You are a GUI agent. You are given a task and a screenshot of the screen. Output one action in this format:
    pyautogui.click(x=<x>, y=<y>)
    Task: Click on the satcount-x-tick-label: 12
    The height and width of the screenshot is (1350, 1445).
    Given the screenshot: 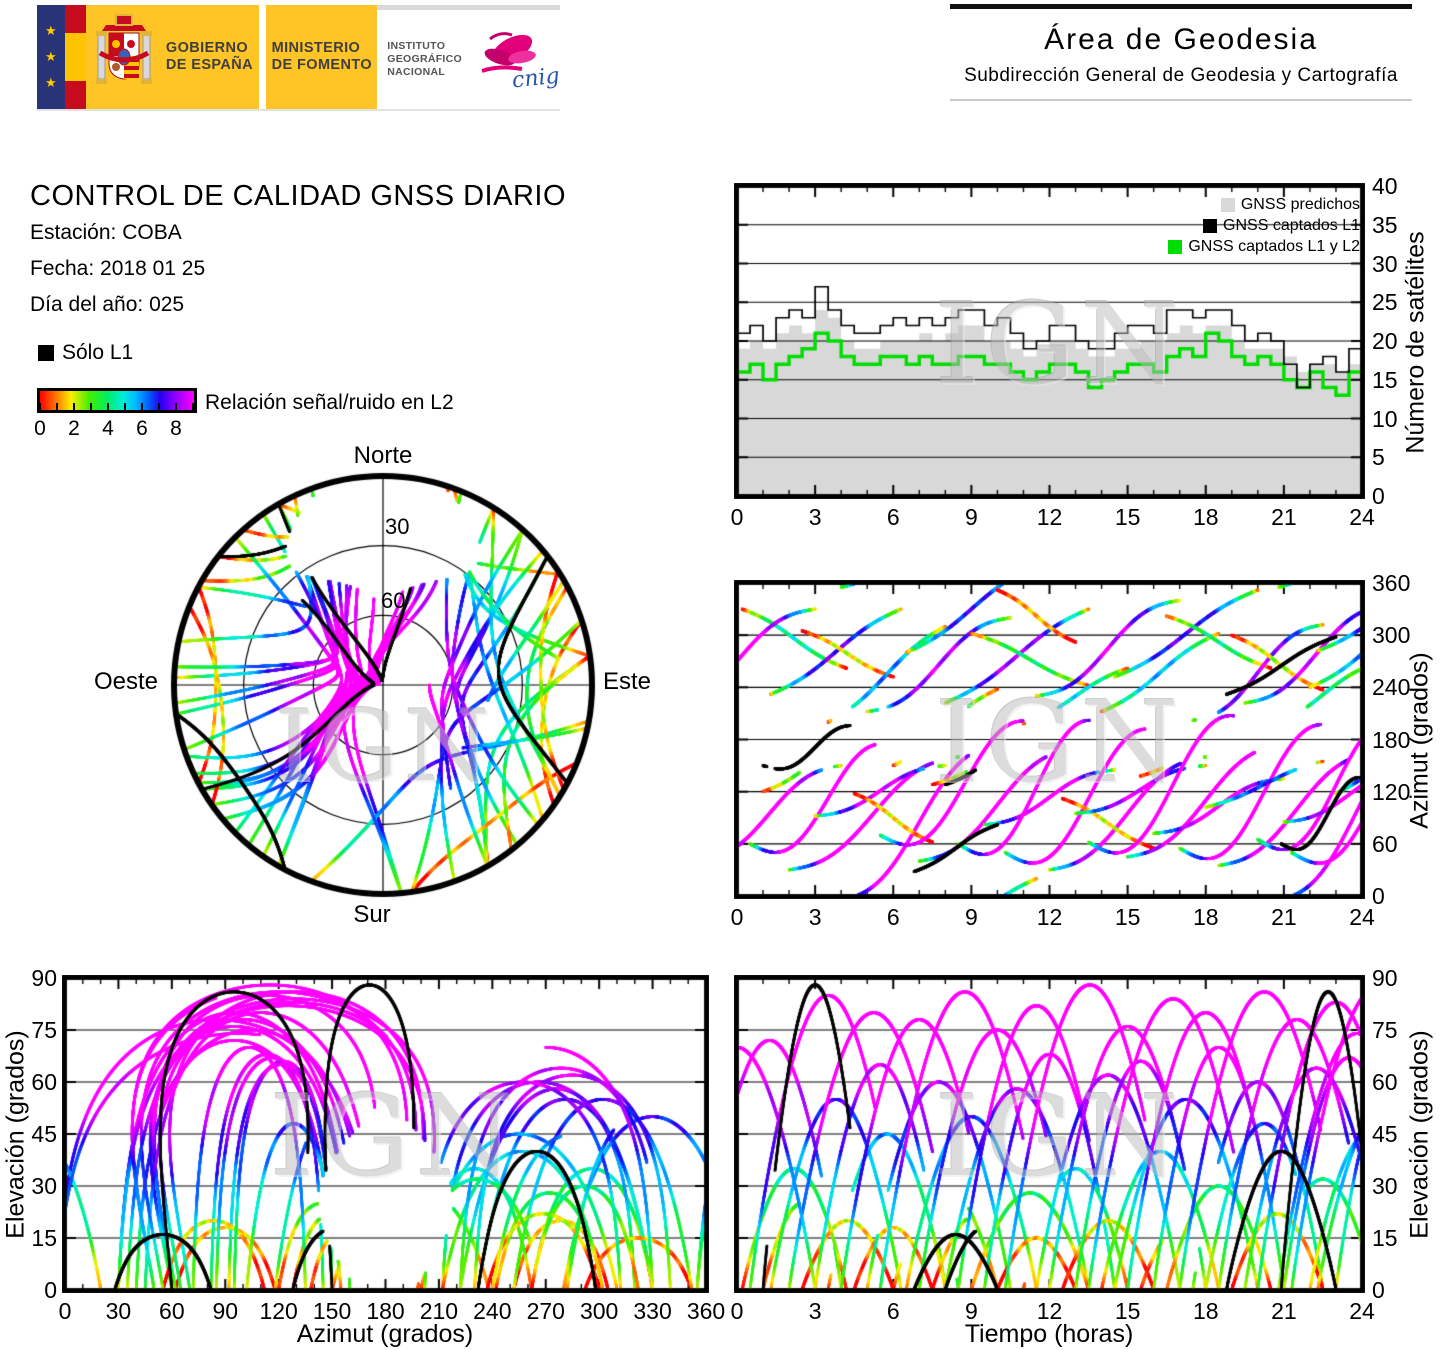 What is the action you would take?
    pyautogui.click(x=1049, y=517)
    